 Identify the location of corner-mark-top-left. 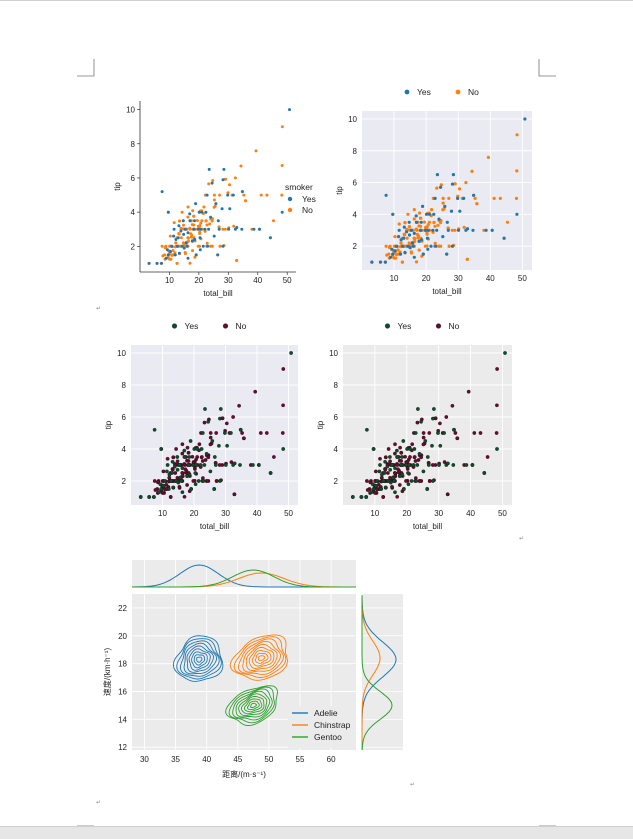
(86, 68).